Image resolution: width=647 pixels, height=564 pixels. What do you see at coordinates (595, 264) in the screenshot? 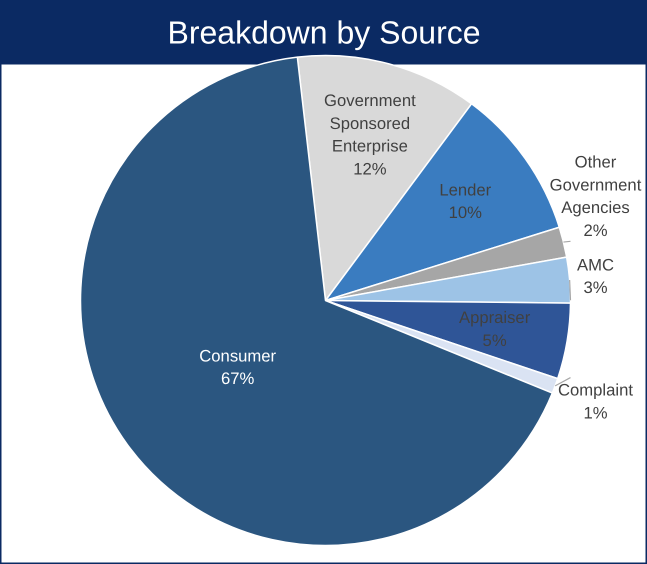
I see `slice-label: AMC` at bounding box center [595, 264].